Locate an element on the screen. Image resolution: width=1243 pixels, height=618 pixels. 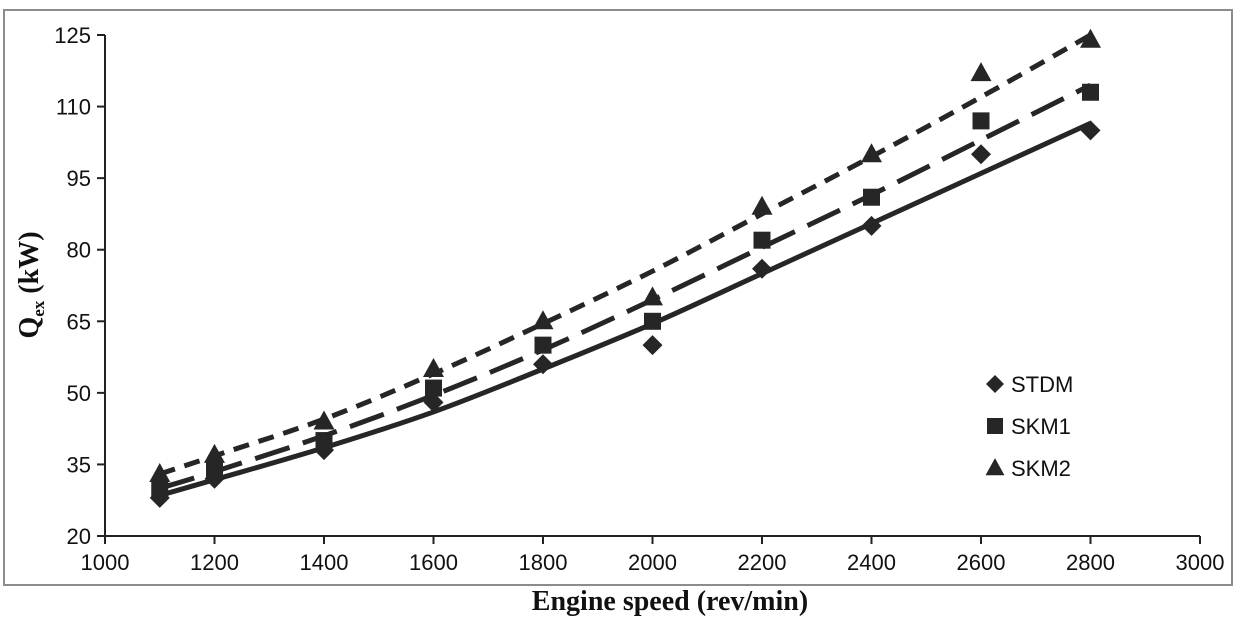
legend-marker-stdm is located at coordinates (995, 384).